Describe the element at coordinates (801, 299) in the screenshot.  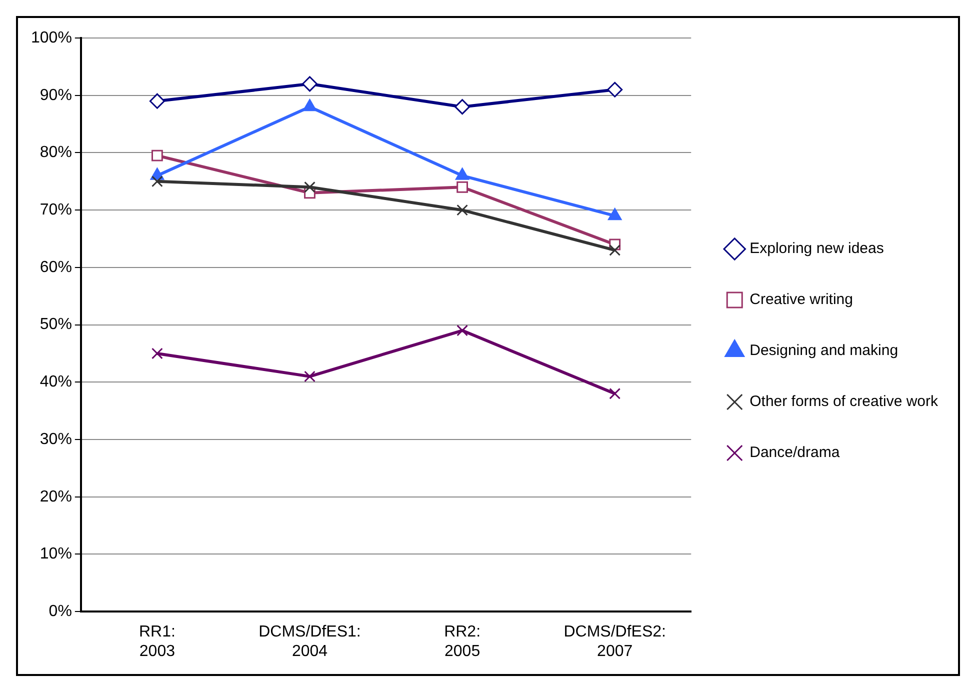
I see `legend-label: Creative writing` at that location.